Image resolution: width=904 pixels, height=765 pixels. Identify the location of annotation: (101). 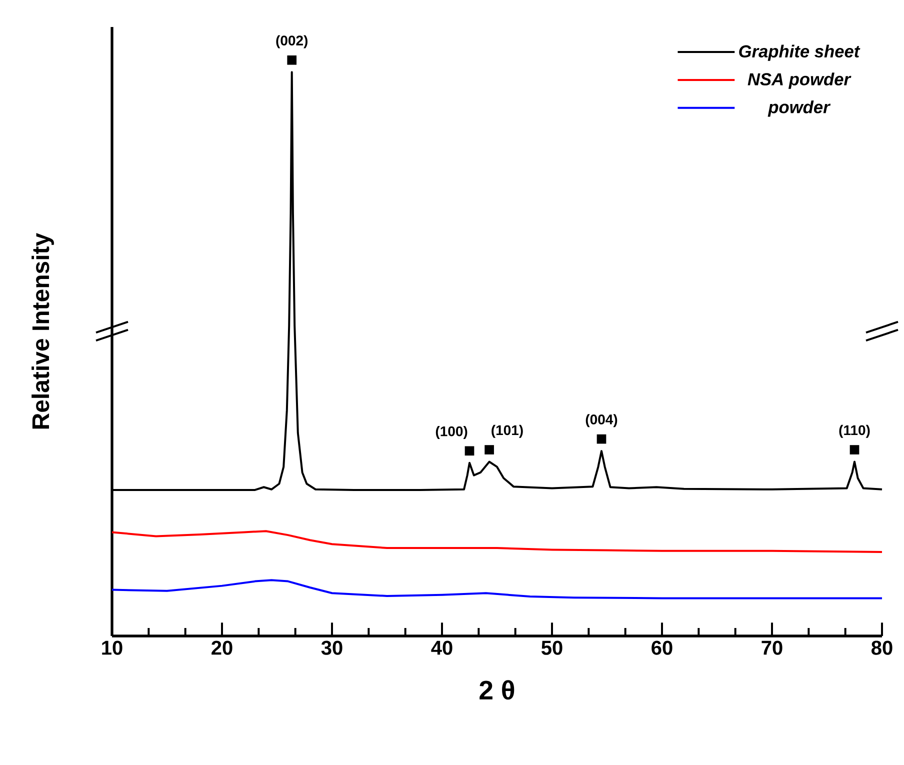
(507, 431).